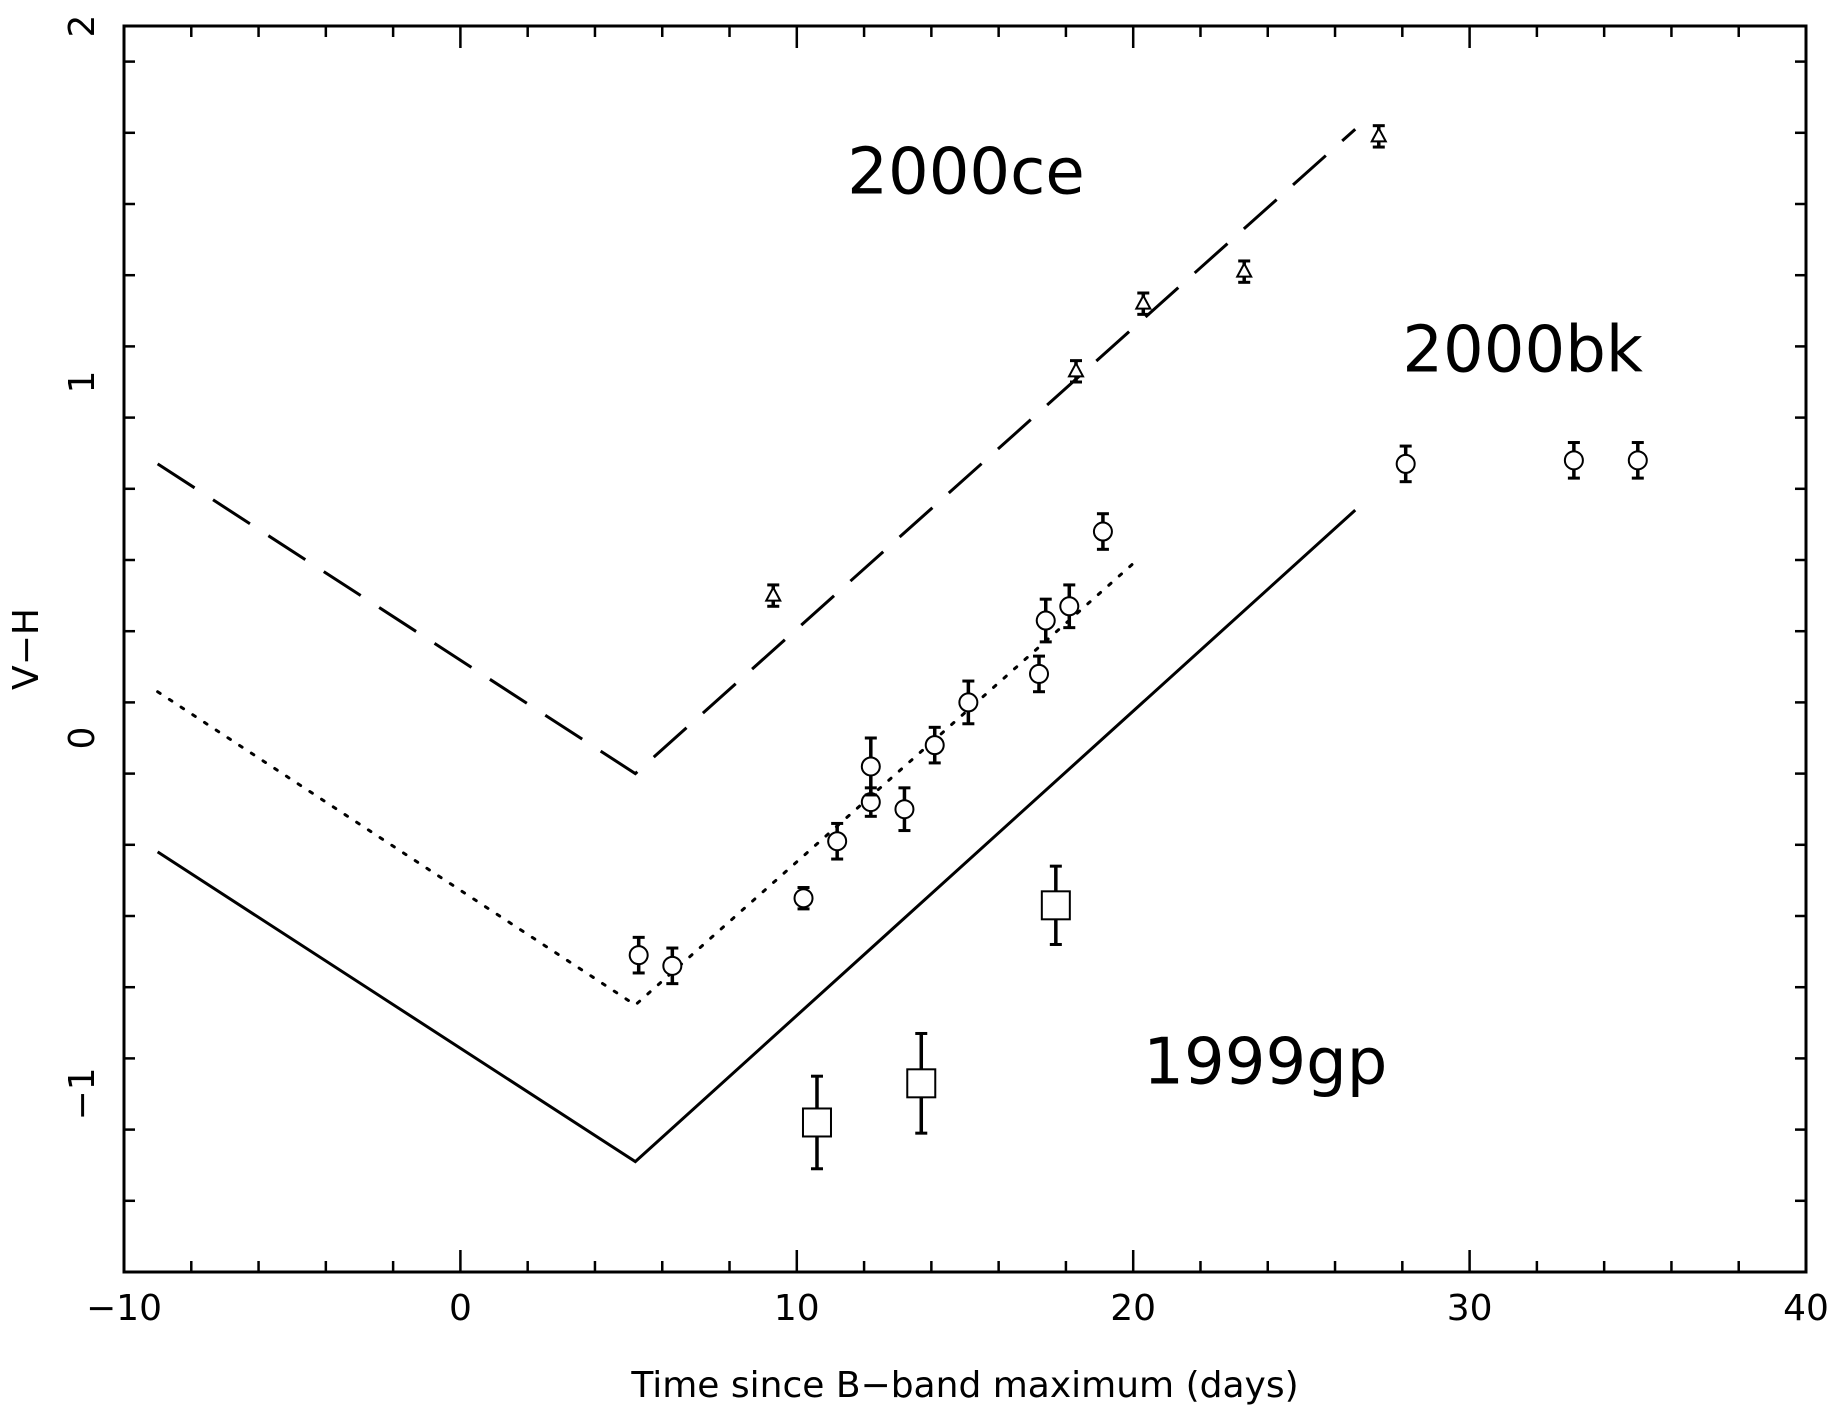  Describe the element at coordinates (82, 738) in the screenshot. I see `y-tick-label: 0` at that location.